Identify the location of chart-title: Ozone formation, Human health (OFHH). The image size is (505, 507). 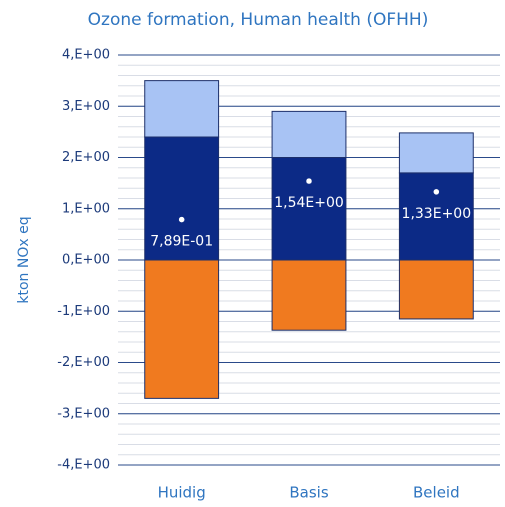
(258, 20).